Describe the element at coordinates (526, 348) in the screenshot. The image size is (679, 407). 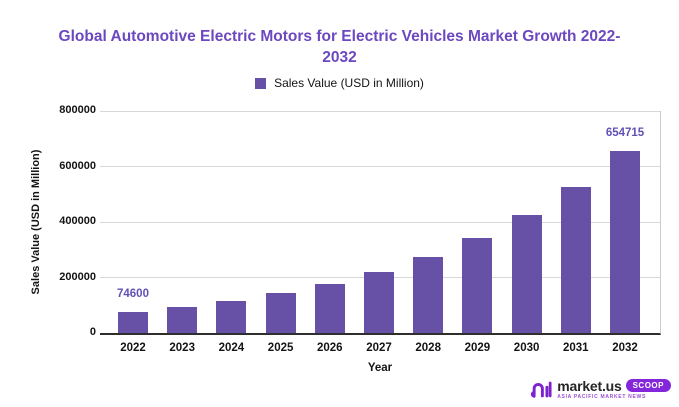
I see `x-tick-label-2030: 2030` at that location.